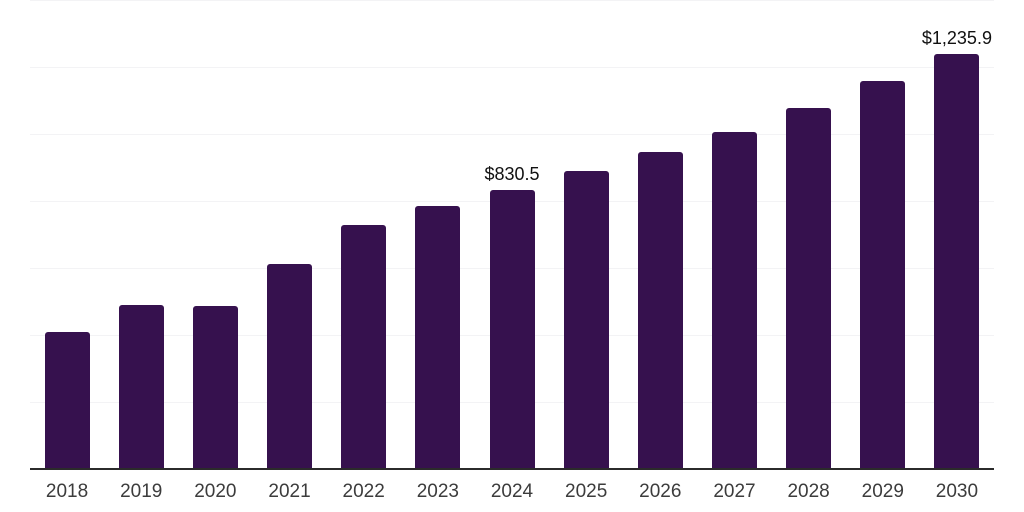  Describe the element at coordinates (364, 346) in the screenshot. I see `bar-2022` at that location.